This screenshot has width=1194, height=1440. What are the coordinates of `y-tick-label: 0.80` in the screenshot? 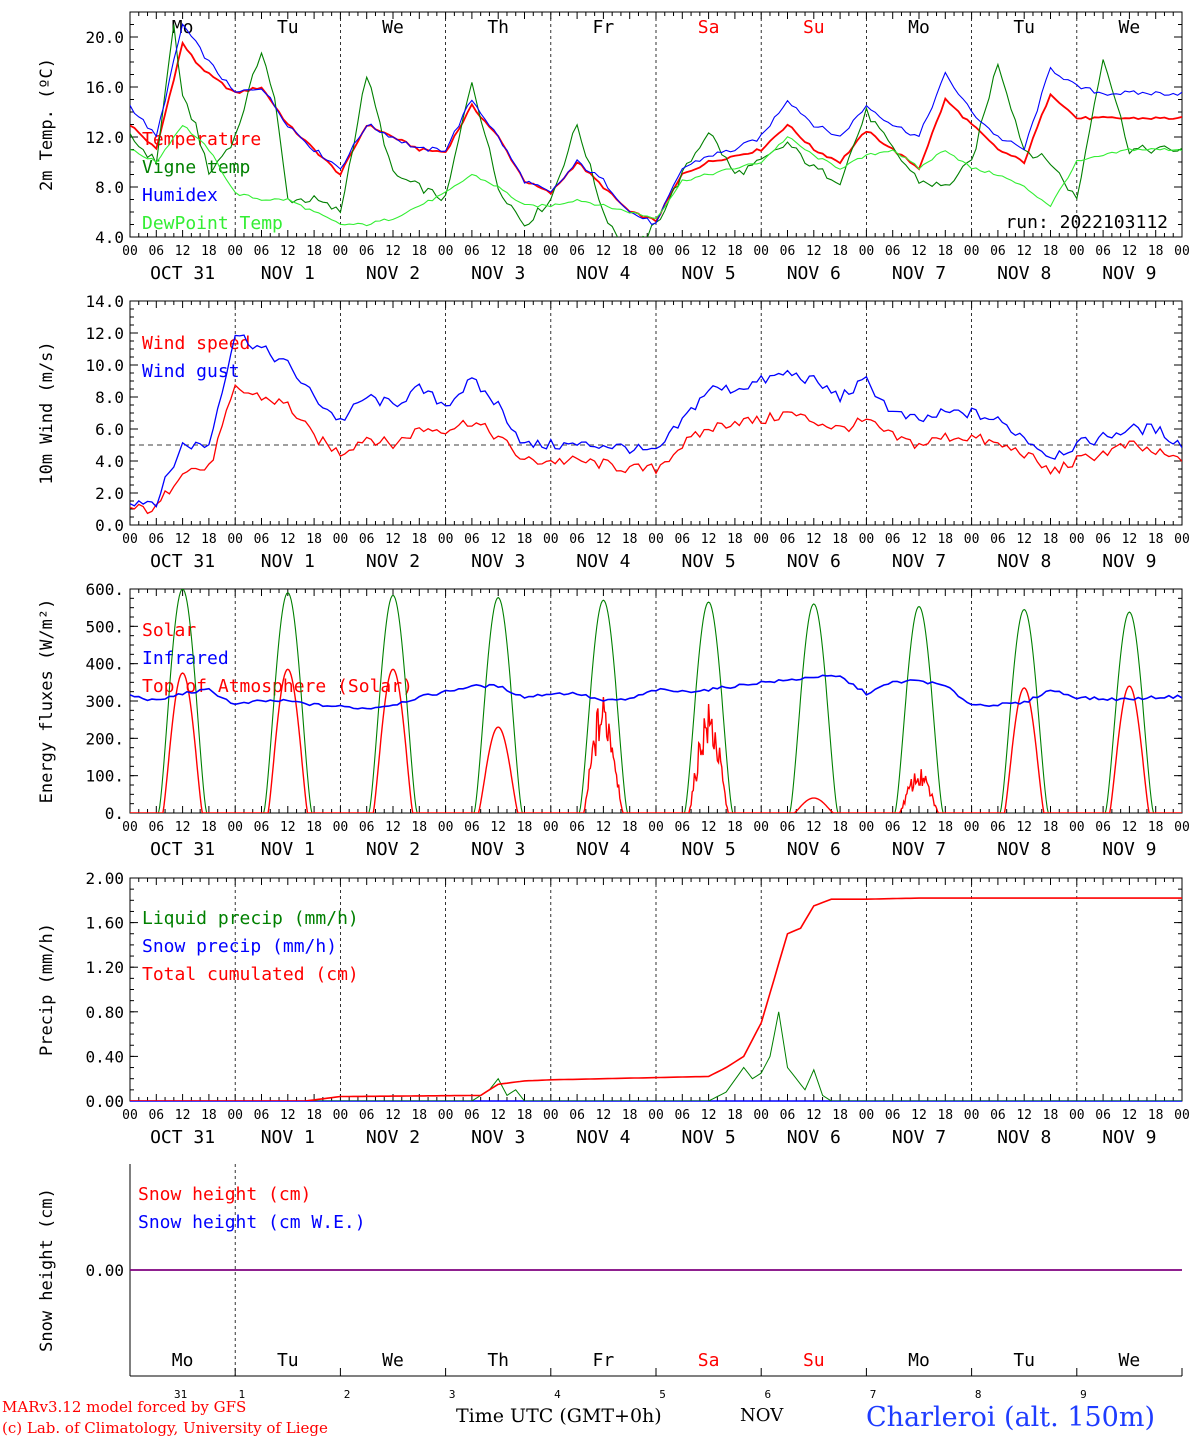 It's located at (104, 1012).